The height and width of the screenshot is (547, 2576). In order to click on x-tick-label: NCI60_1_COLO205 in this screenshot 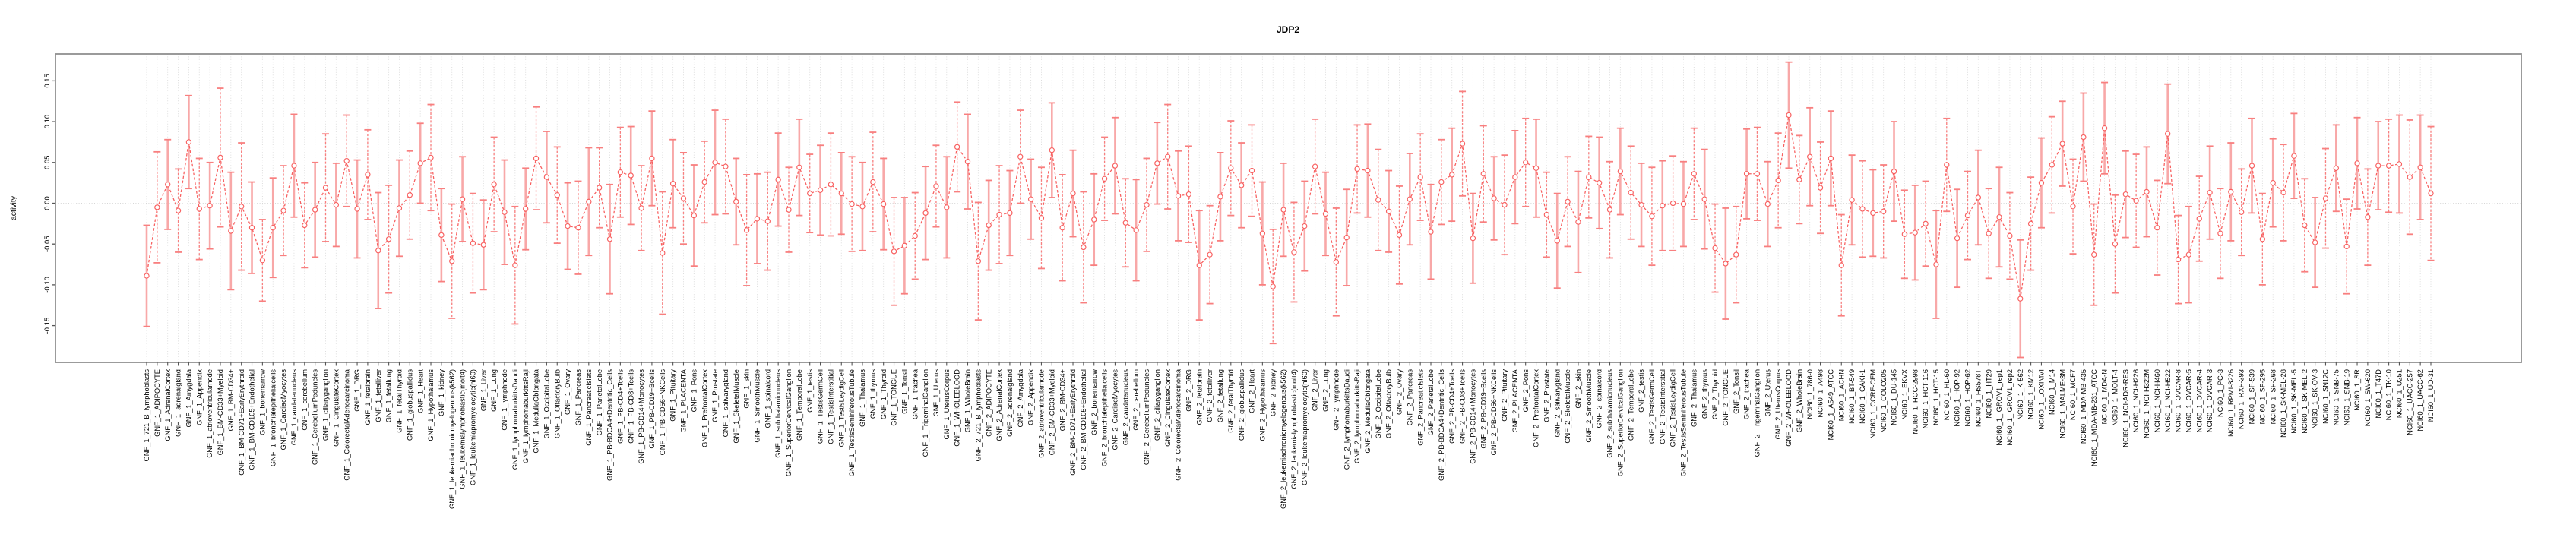, I will do `click(1884, 401)`.